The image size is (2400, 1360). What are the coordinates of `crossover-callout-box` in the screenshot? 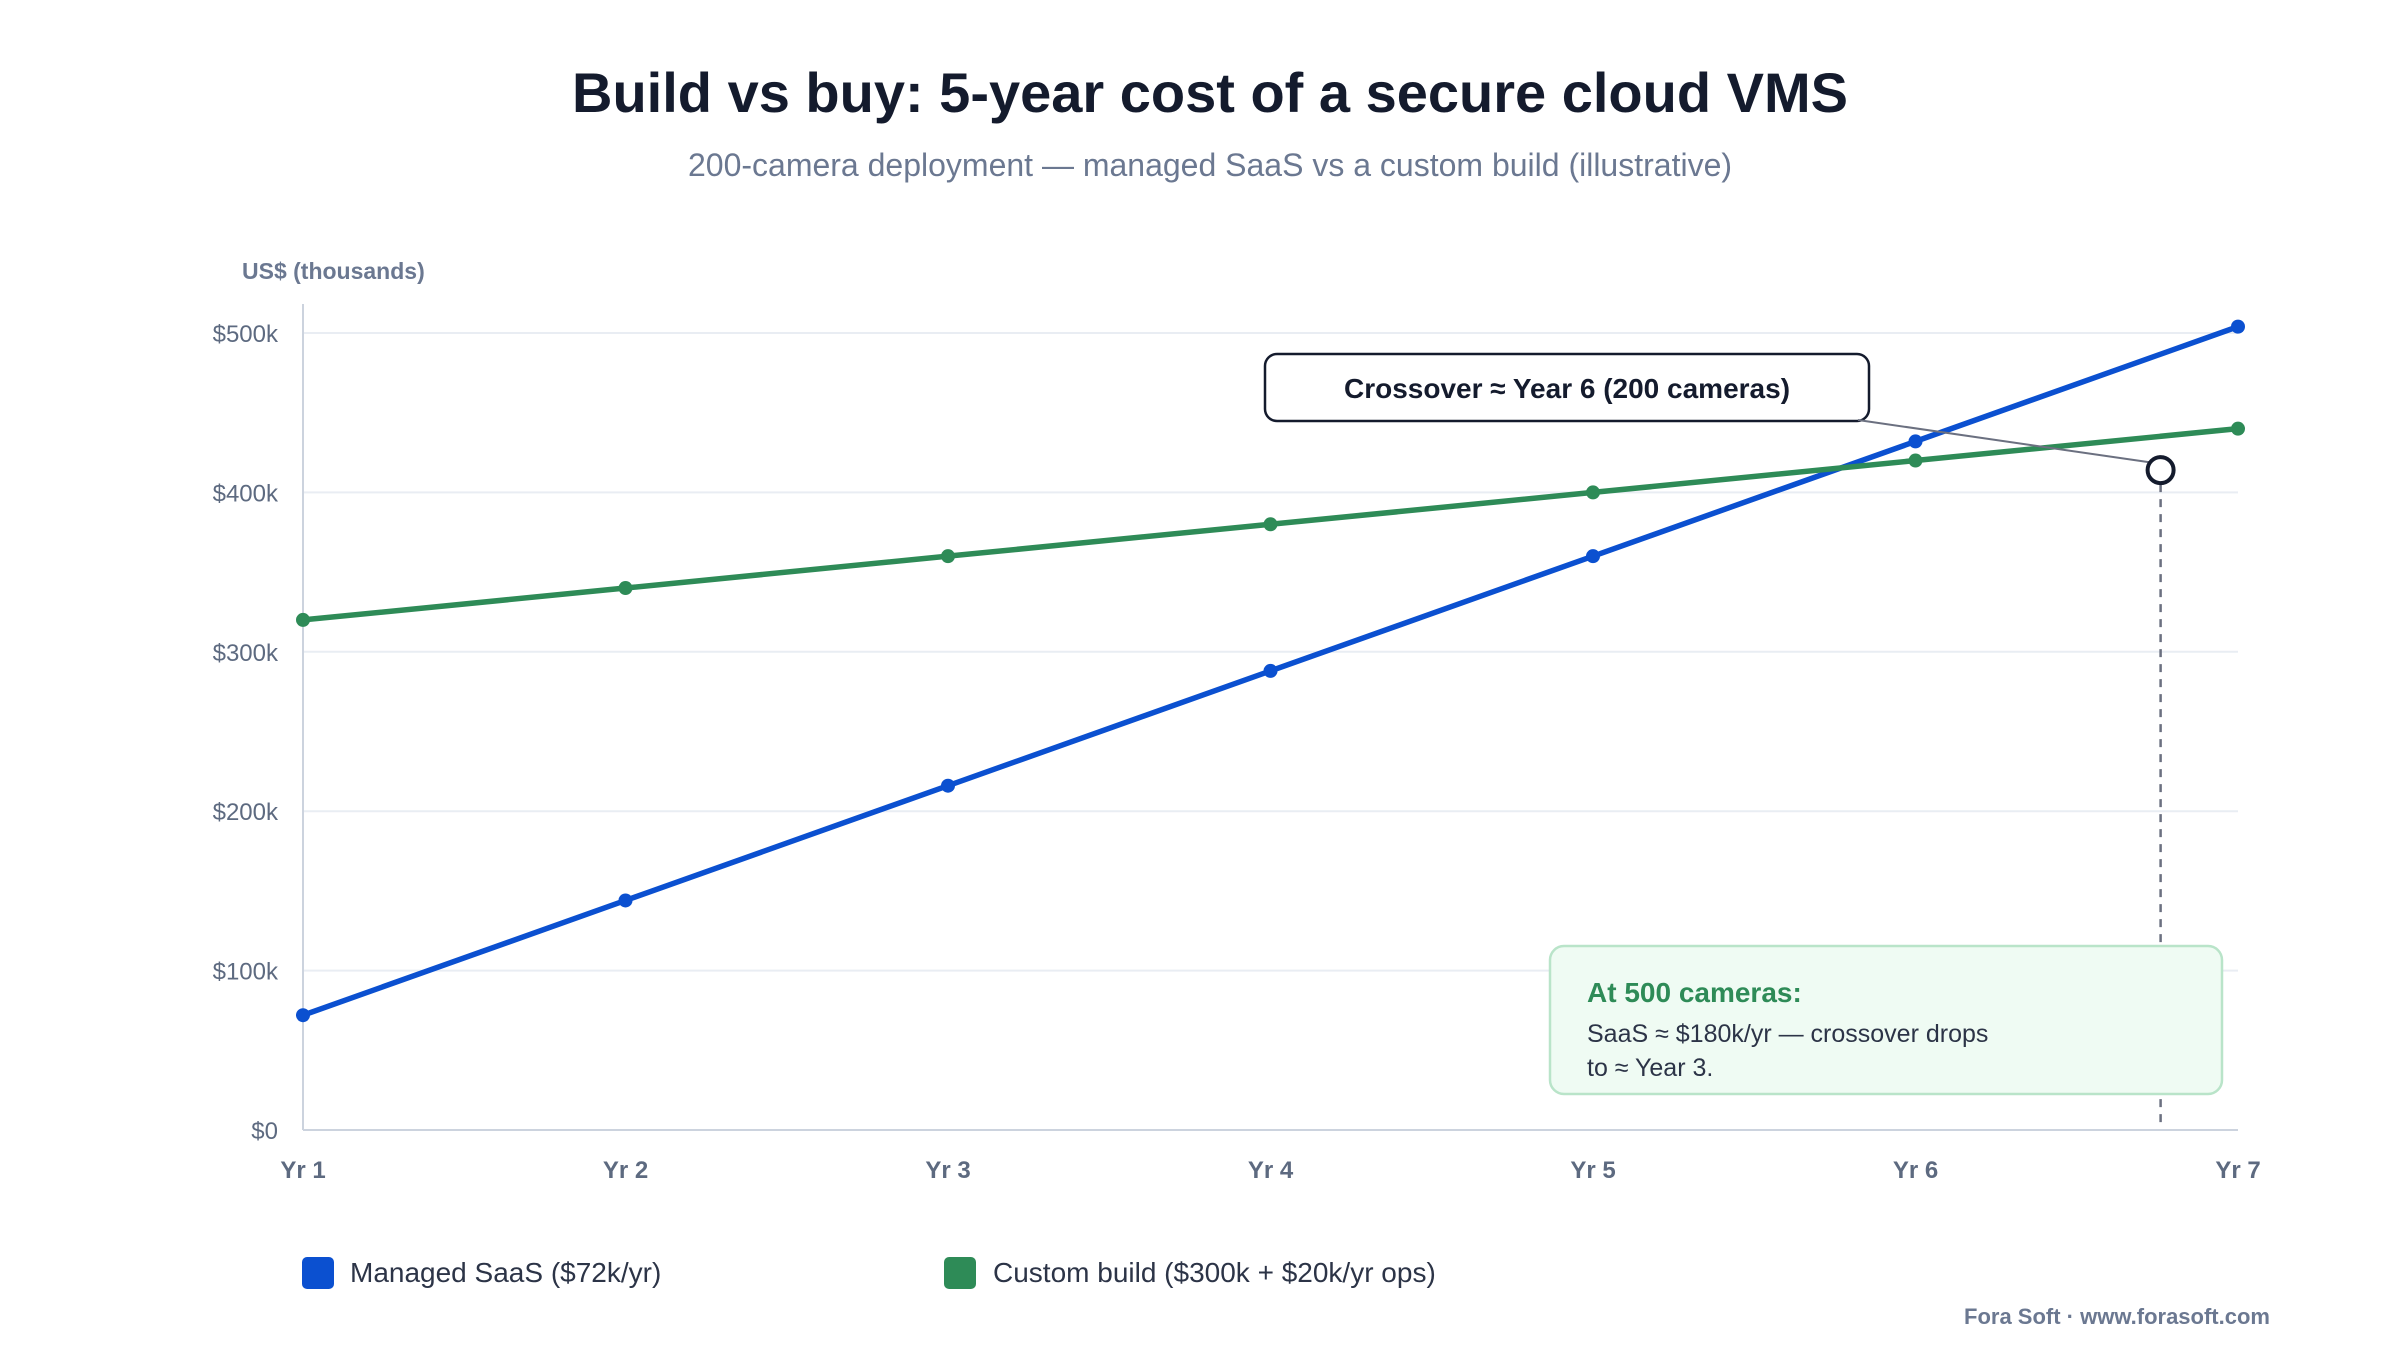 It's located at (1567, 387).